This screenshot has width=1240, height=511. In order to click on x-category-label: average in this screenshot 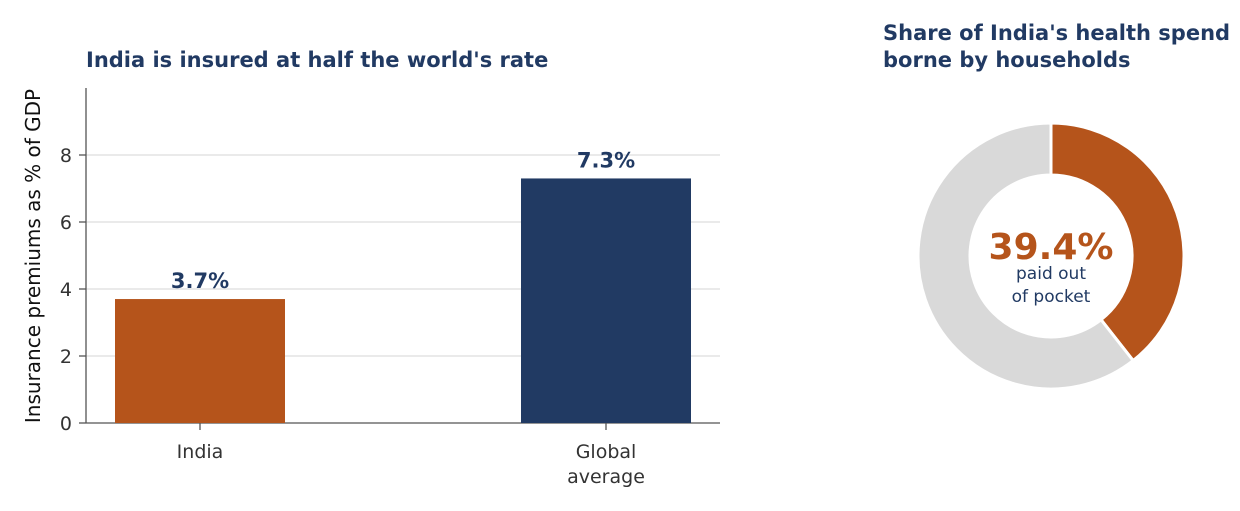, I will do `click(606, 477)`.